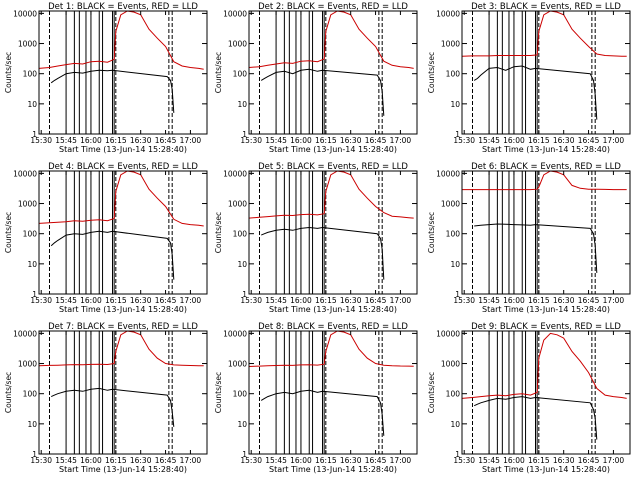  What do you see at coordinates (333, 167) in the screenshot?
I see `chart-title: Det 5: BLACK = Events, RED = LLD` at bounding box center [333, 167].